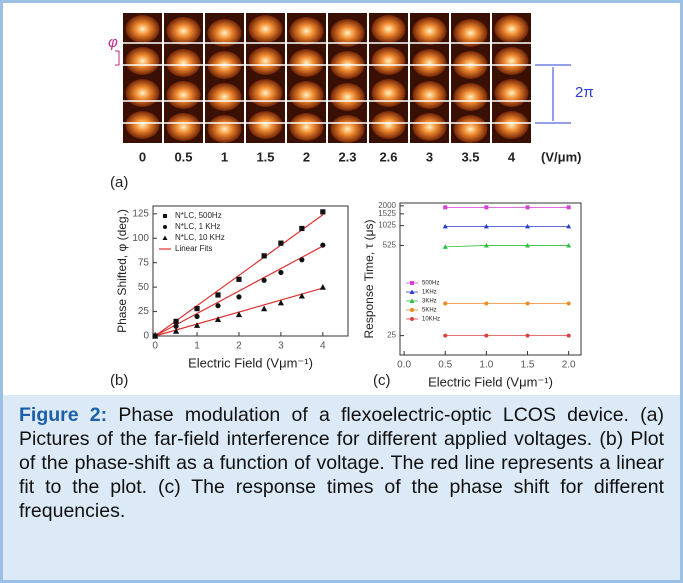 This screenshot has width=683, height=583. Describe the element at coordinates (388, 156) in the screenshot. I see `voltage-label: 2.6` at that location.